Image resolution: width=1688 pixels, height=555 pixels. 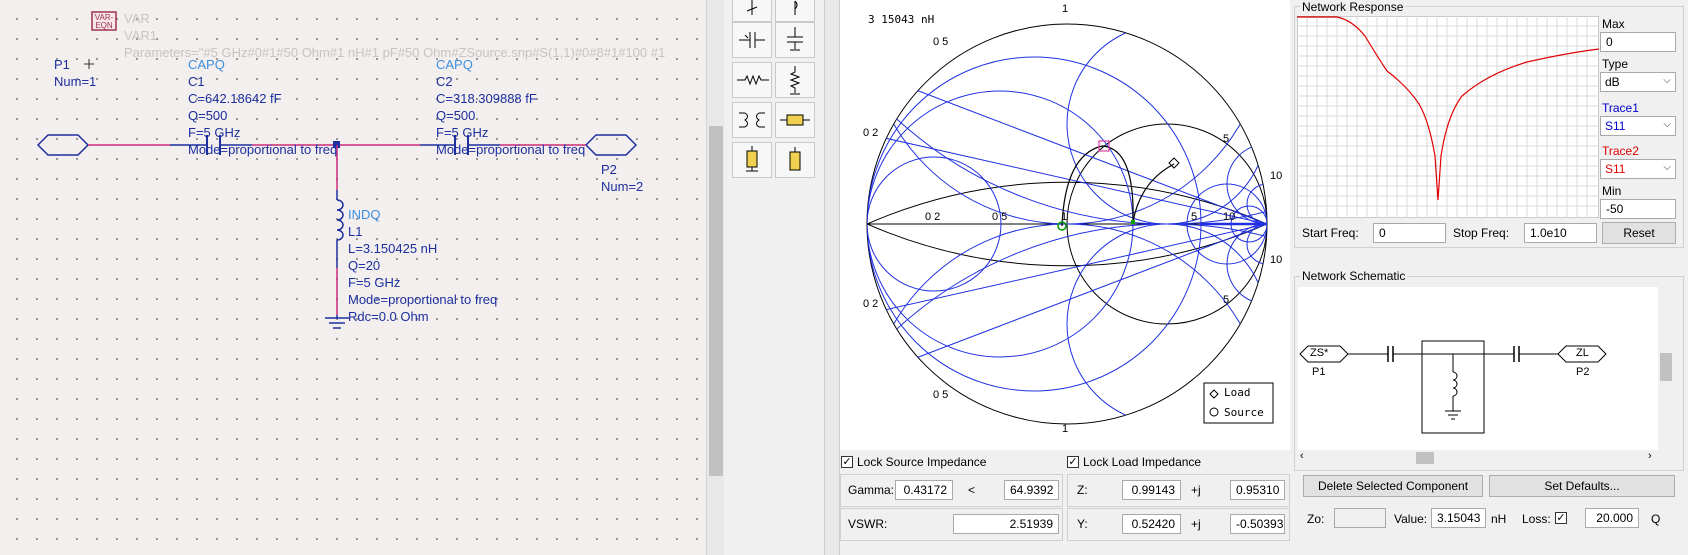 I want to click on network-schematic-view: ZS* P1 ZL P2, so click(x=1478, y=368).